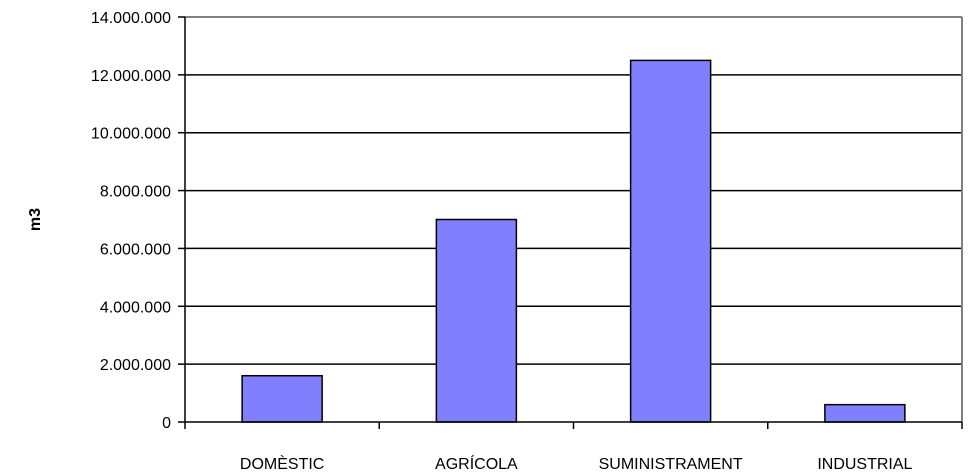 The width and height of the screenshot is (972, 474). What do you see at coordinates (131, 76) in the screenshot?
I see `y-tick-label: 12.000.000` at bounding box center [131, 76].